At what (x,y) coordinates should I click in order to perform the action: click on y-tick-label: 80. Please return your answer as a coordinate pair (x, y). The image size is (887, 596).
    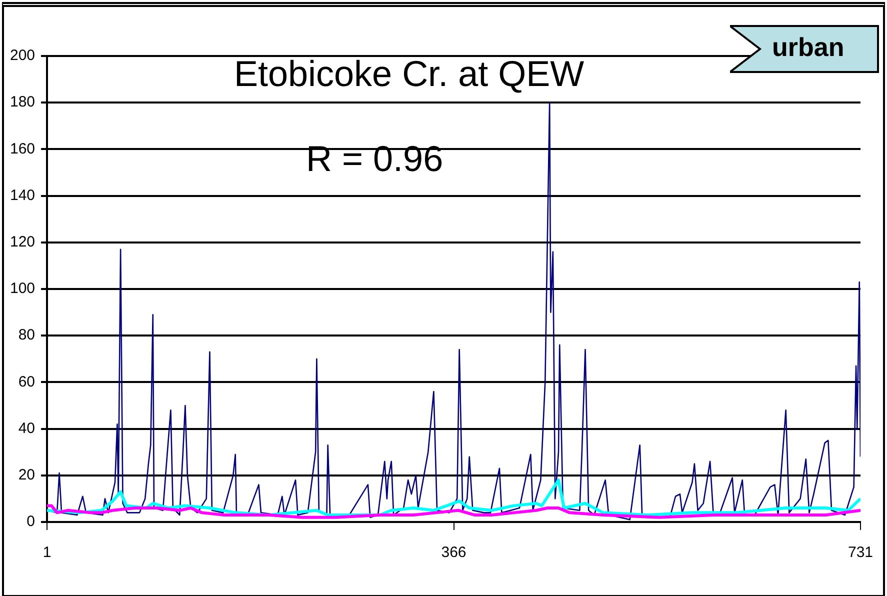
    Looking at the image, I should click on (27, 335).